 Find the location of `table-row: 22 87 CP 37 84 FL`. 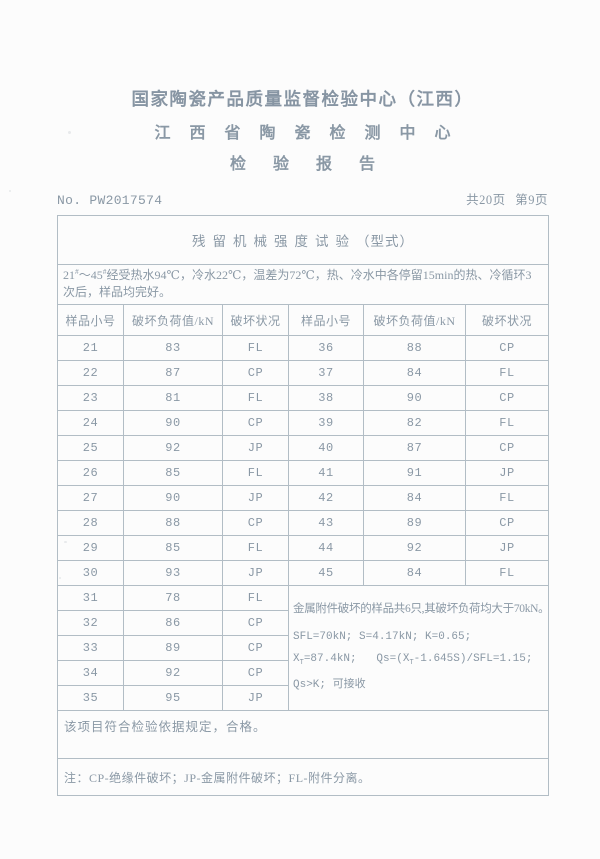

table-row: 22 87 CP 37 84 FL is located at coordinates (303, 373).